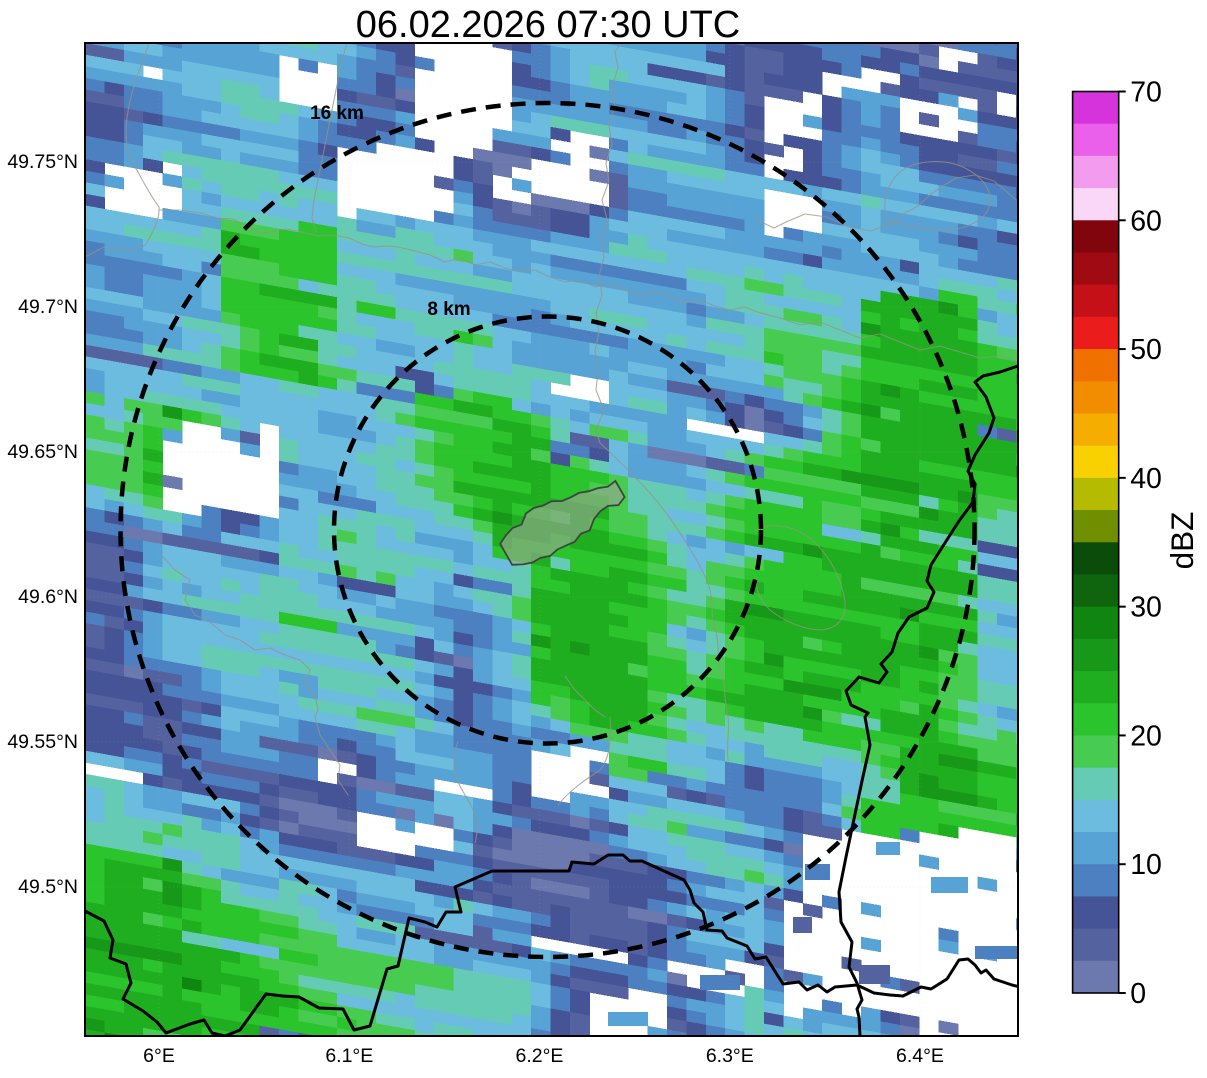  What do you see at coordinates (730, 1056) in the screenshot?
I see `svg-text: 6.3°E` at bounding box center [730, 1056].